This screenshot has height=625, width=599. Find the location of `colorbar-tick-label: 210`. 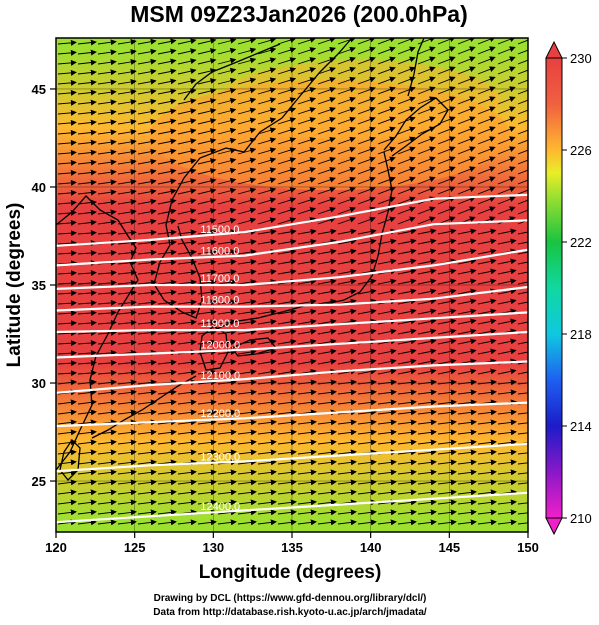

colorbar-tick-label: 210 is located at coordinates (581, 518).